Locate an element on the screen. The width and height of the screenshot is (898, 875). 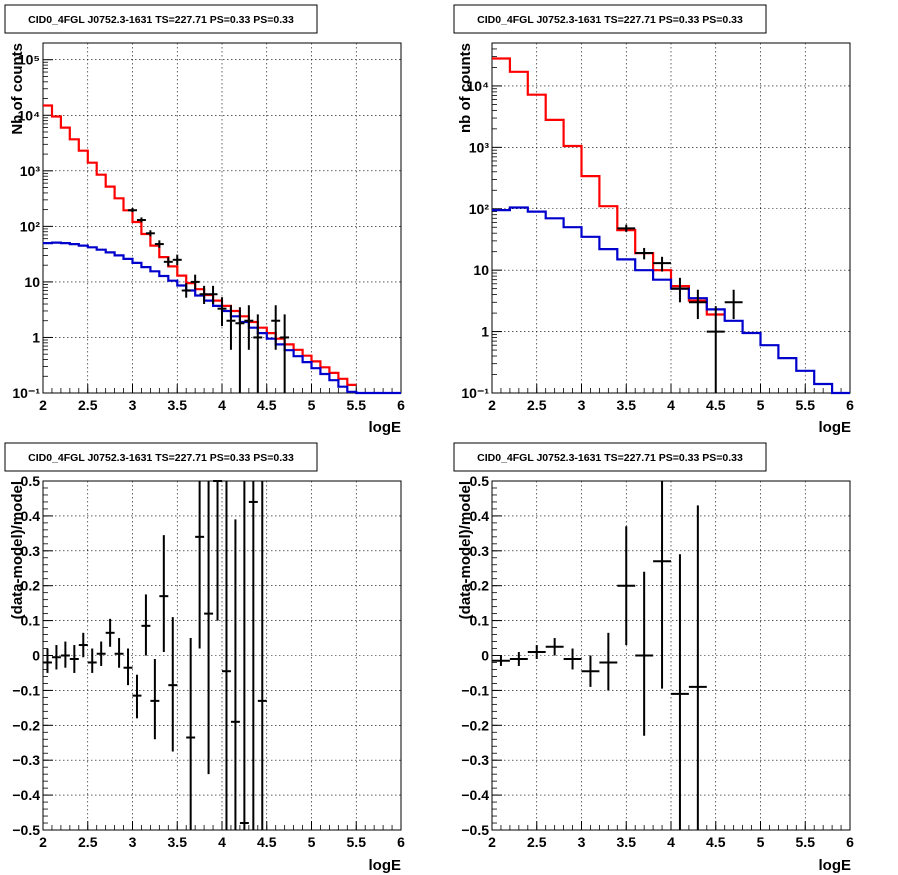
y-axis-label: nb of counts is located at coordinates (465, 88).